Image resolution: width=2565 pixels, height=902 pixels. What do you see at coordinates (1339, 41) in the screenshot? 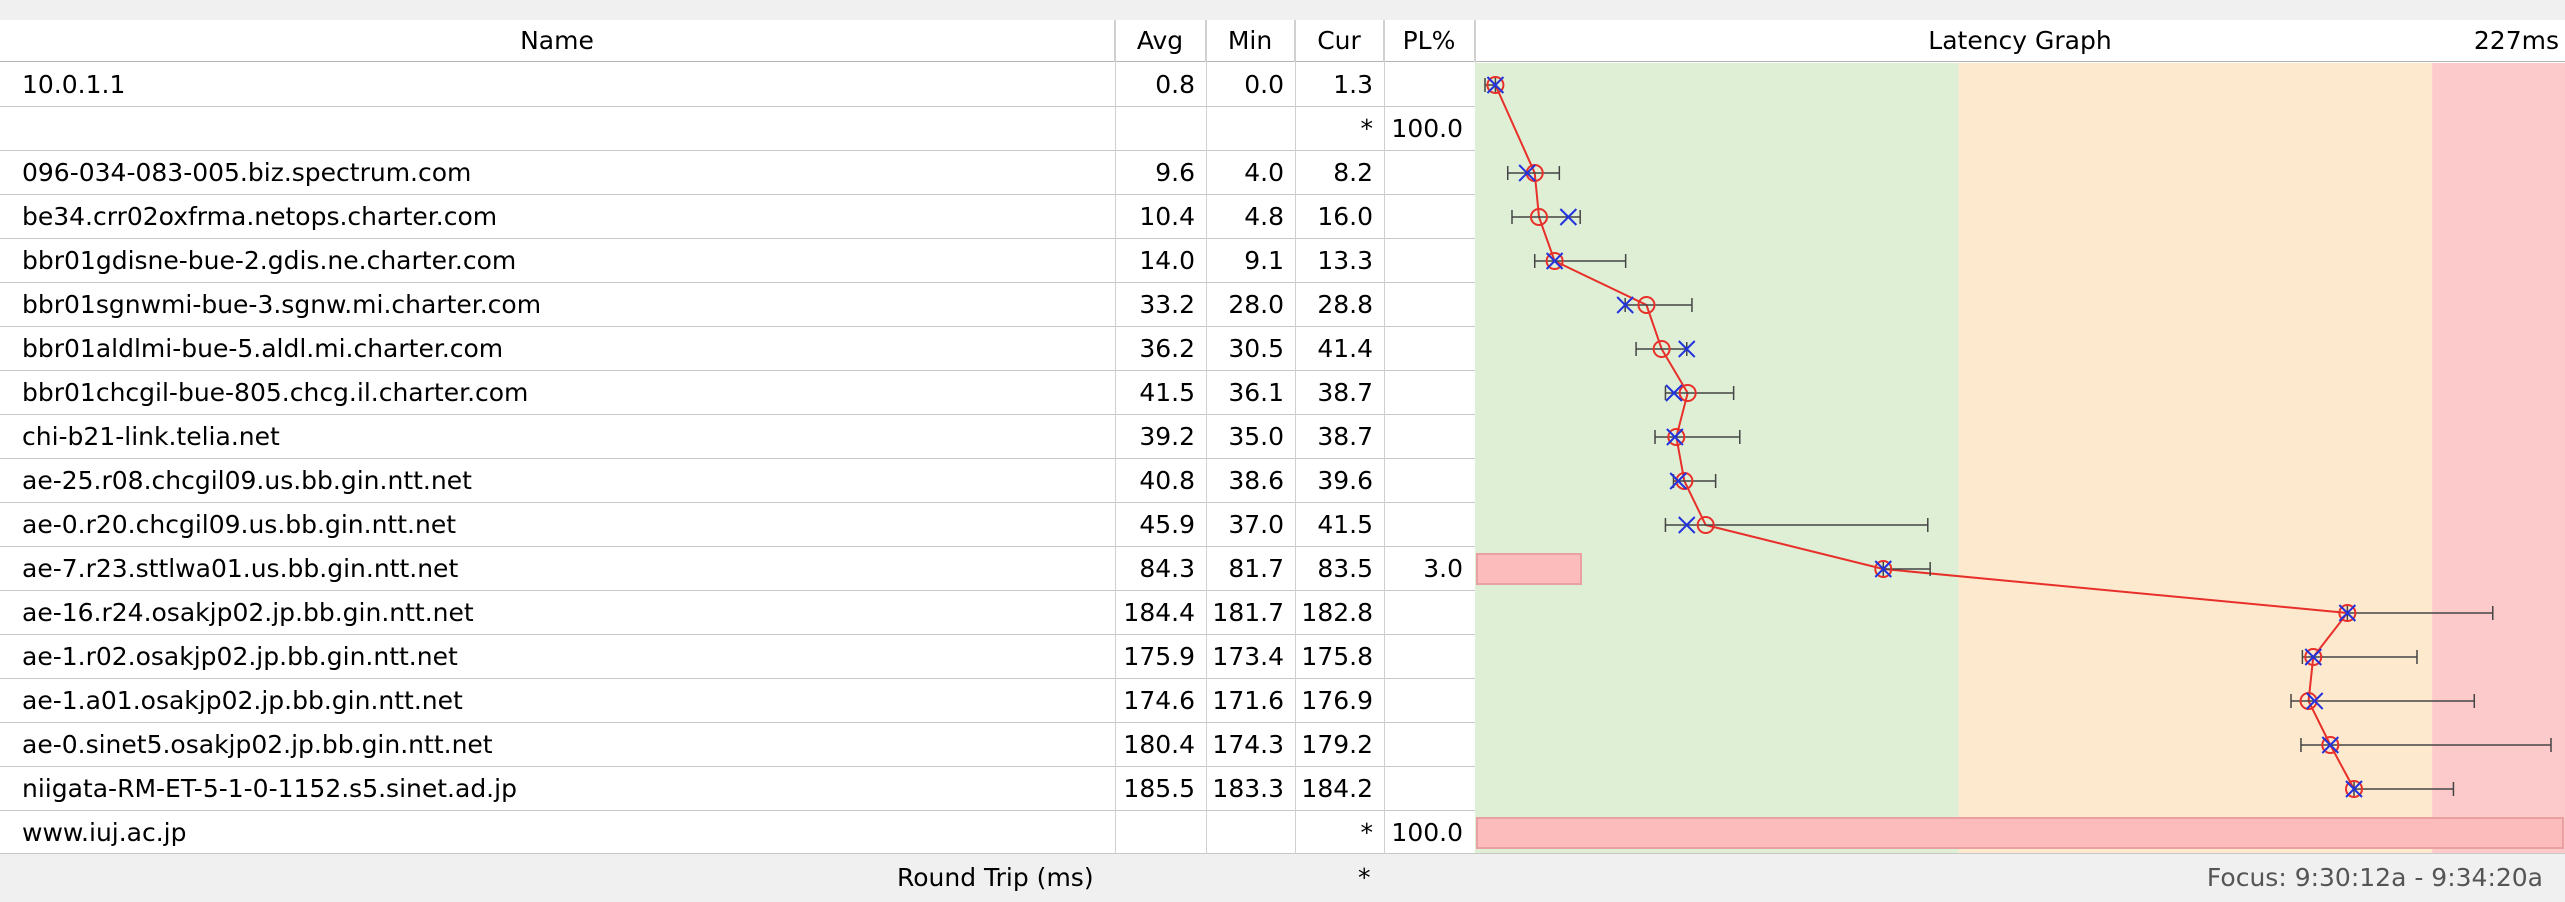
I see `column-header-cur: Cur` at bounding box center [1339, 41].